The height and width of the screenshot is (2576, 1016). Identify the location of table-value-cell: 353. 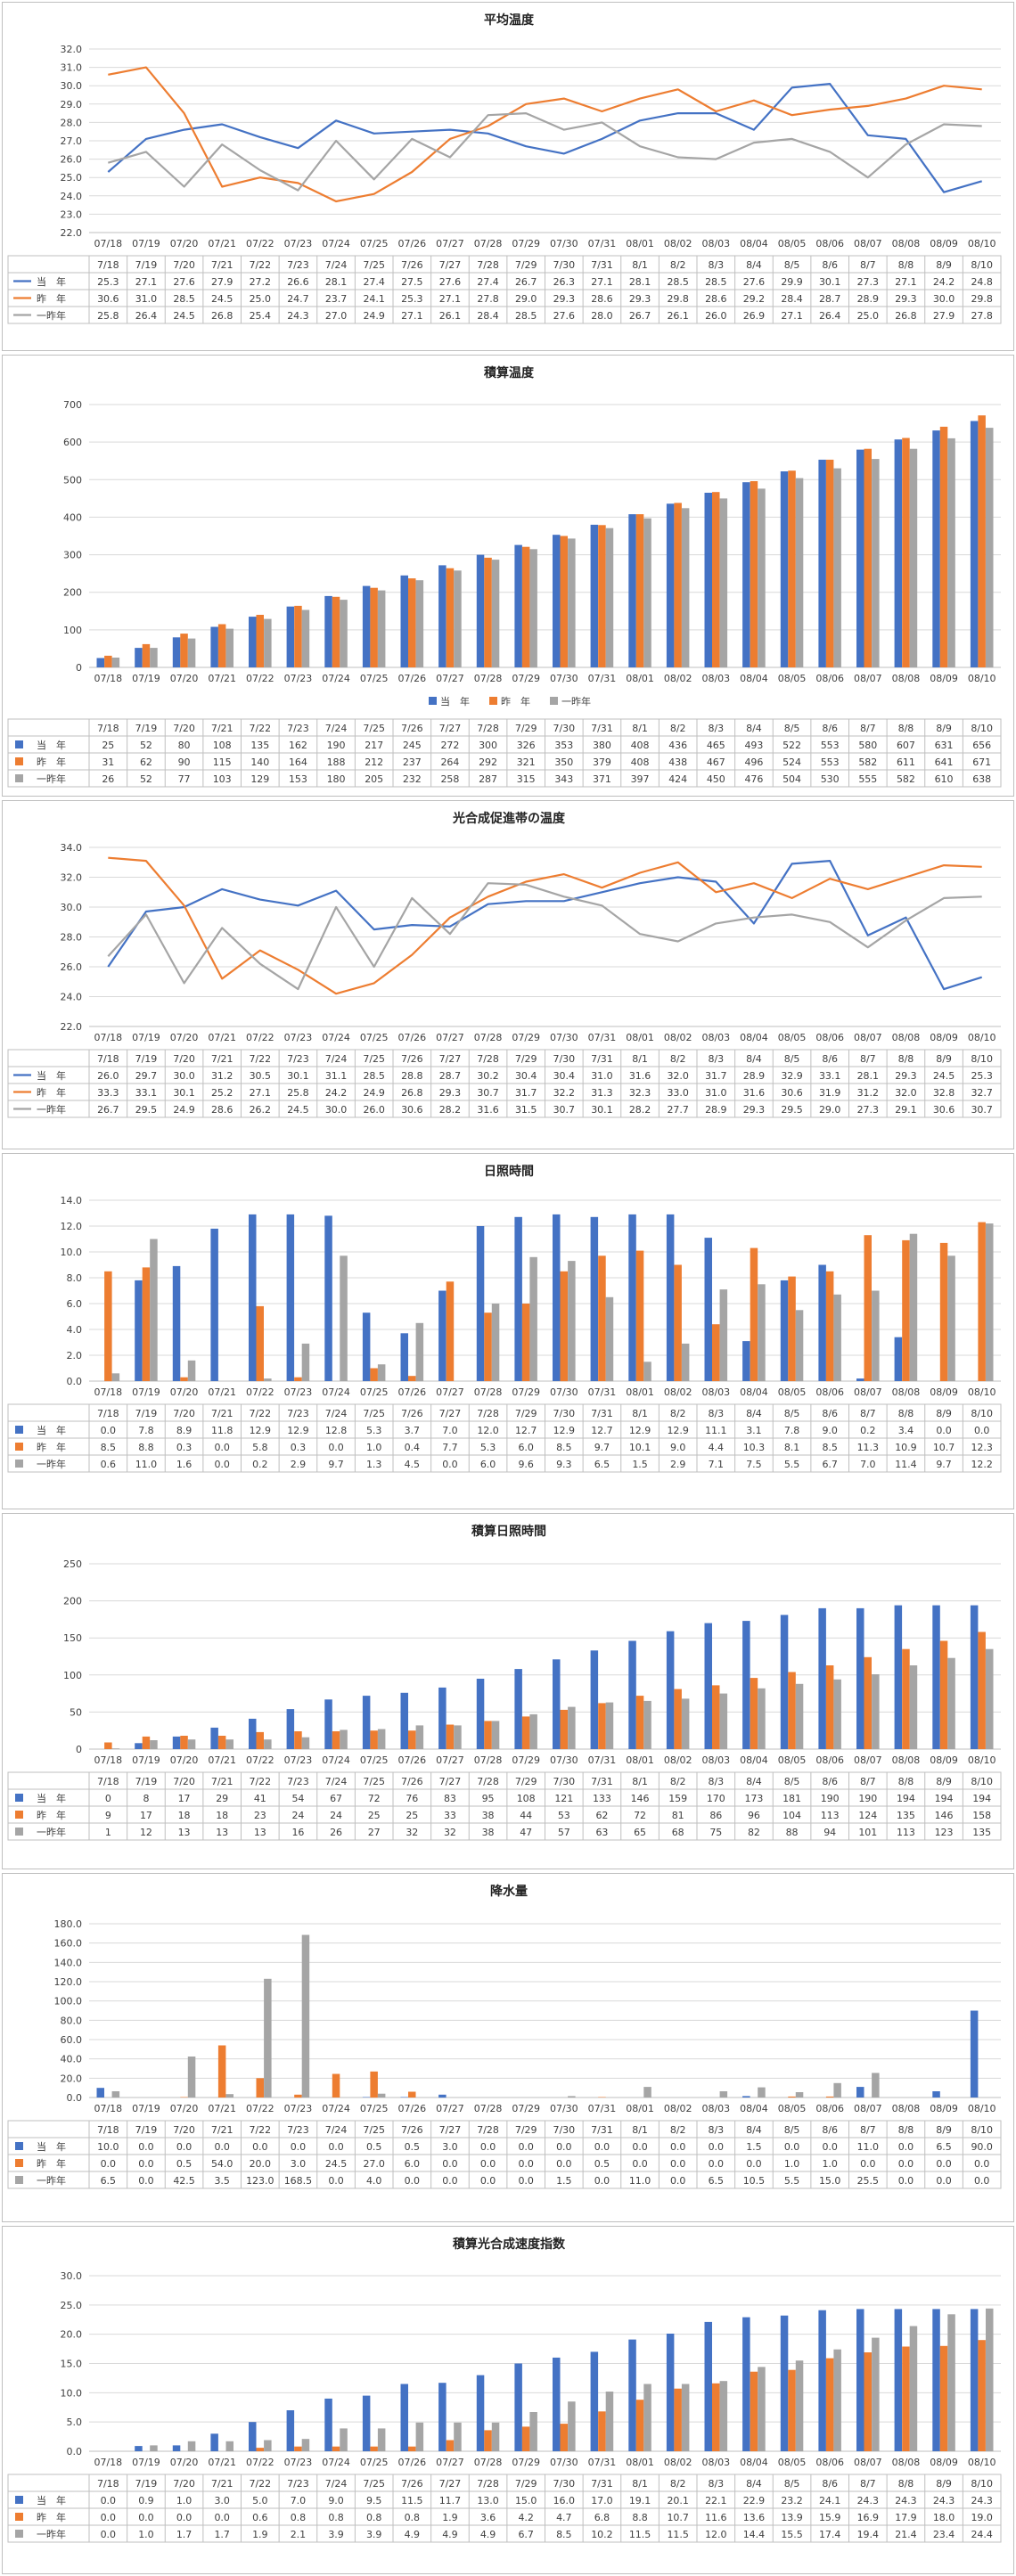
(563, 745).